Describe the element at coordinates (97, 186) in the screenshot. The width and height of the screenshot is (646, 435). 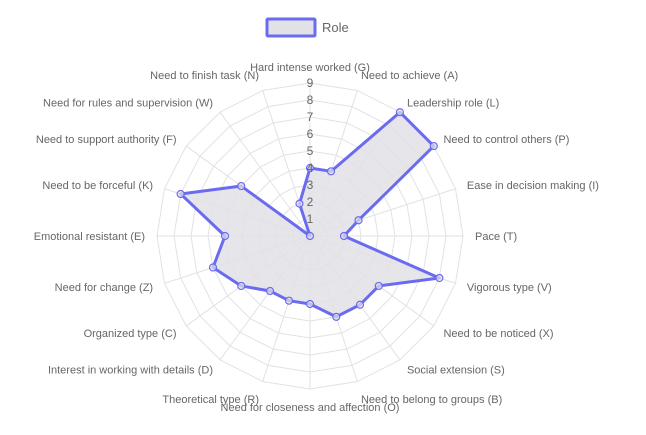
I see `category-label-16: Need to be forceful (K)` at that location.